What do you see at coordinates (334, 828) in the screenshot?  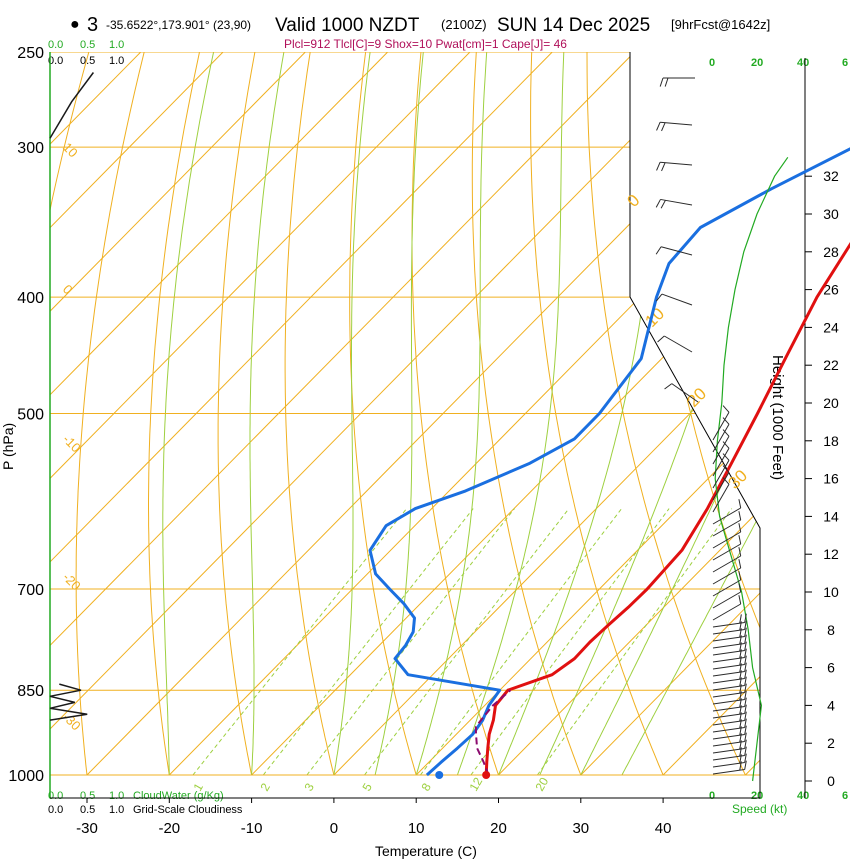 I see `temperature-tick-label: 0` at bounding box center [334, 828].